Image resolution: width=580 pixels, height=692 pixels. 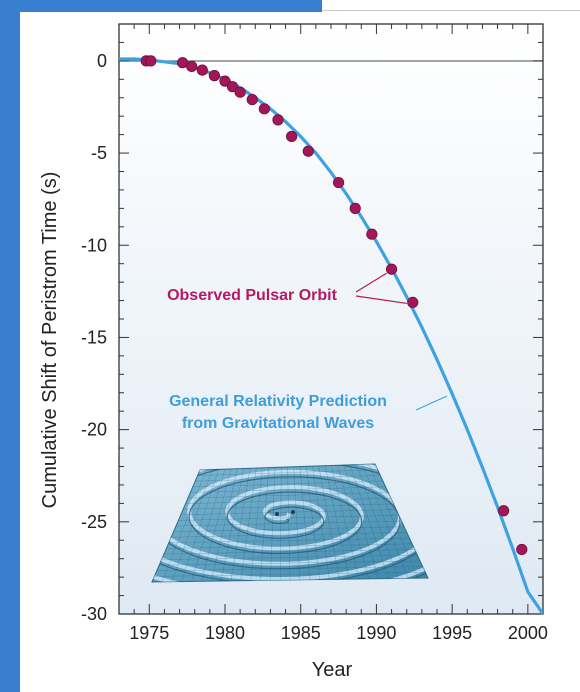 I want to click on y-axis-title: Cumulative Shift of Peristrom Time (s), so click(x=50, y=340).